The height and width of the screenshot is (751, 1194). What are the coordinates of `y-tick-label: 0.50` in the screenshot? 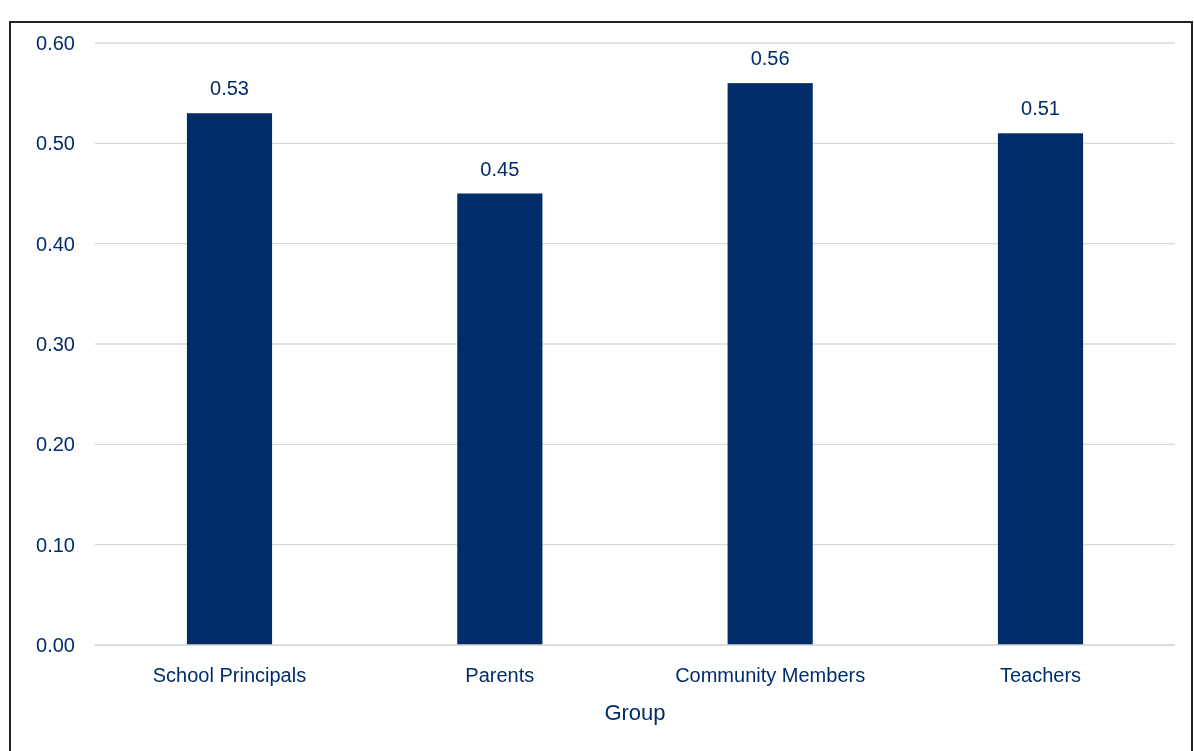 It's located at (55, 143).